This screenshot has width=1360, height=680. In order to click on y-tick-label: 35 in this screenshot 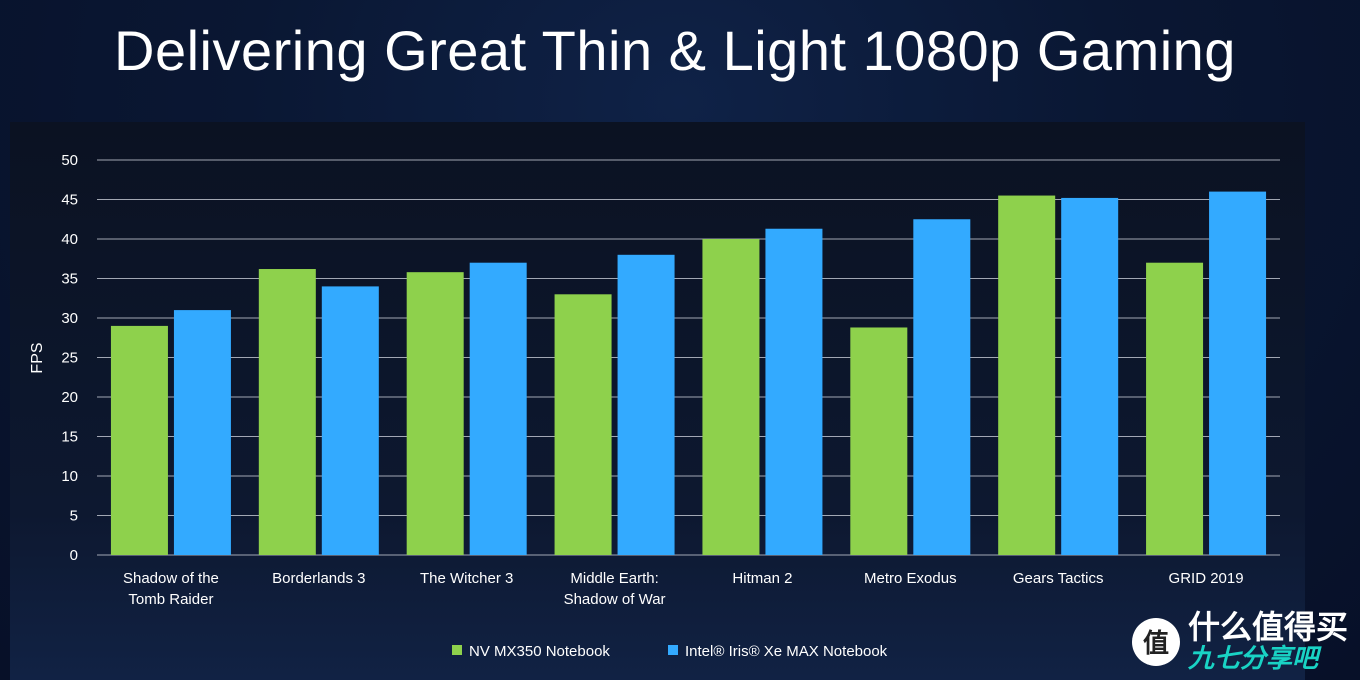, I will do `click(69, 279)`.